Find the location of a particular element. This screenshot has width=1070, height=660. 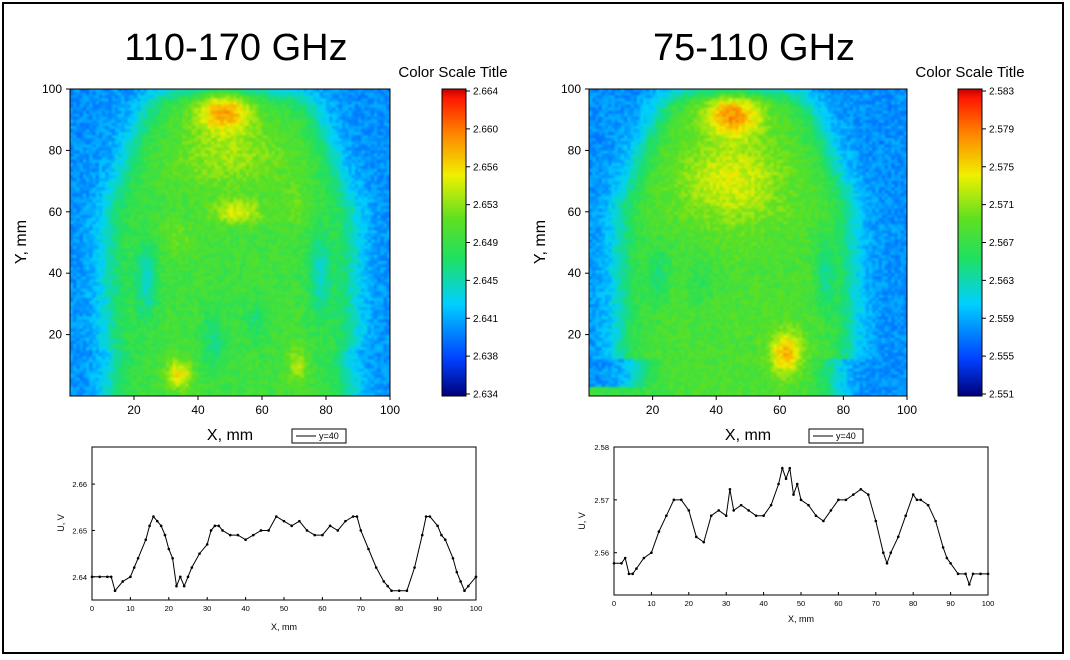

y-tick-label: 2.56 is located at coordinates (601, 553).